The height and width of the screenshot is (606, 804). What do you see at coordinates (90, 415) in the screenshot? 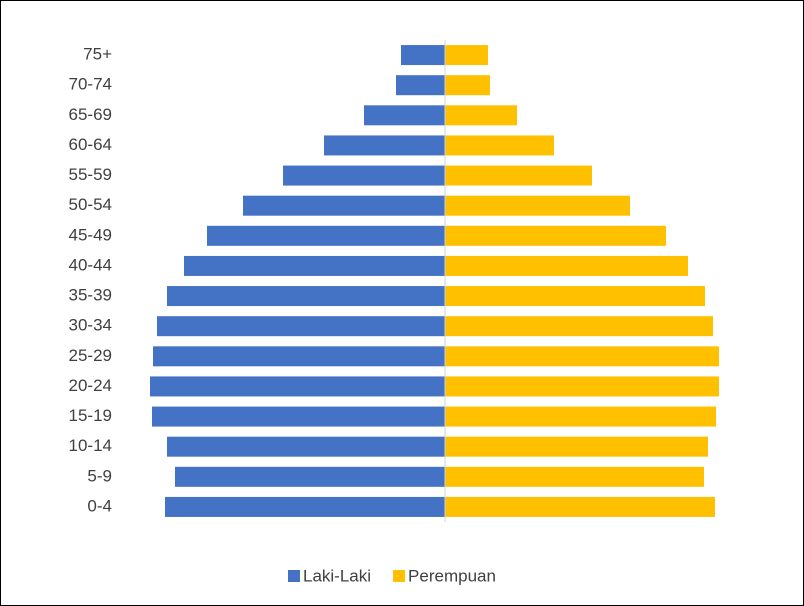
I see `y-tick-label: 15-19` at bounding box center [90, 415].